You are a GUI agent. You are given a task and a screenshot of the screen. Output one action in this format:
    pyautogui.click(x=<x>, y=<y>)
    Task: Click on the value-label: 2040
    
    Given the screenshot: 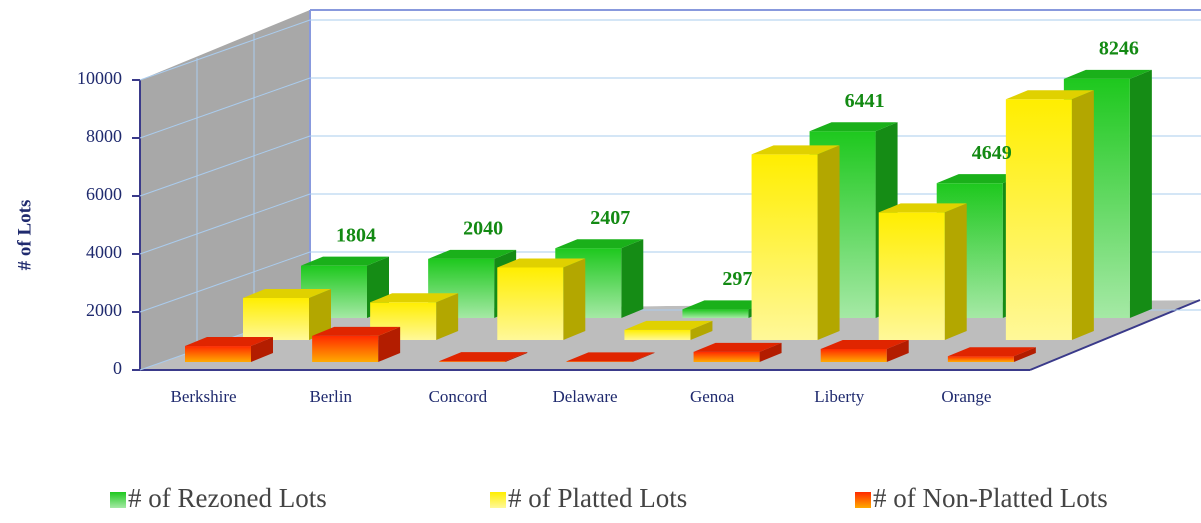 What is the action you would take?
    pyautogui.click(x=483, y=228)
    